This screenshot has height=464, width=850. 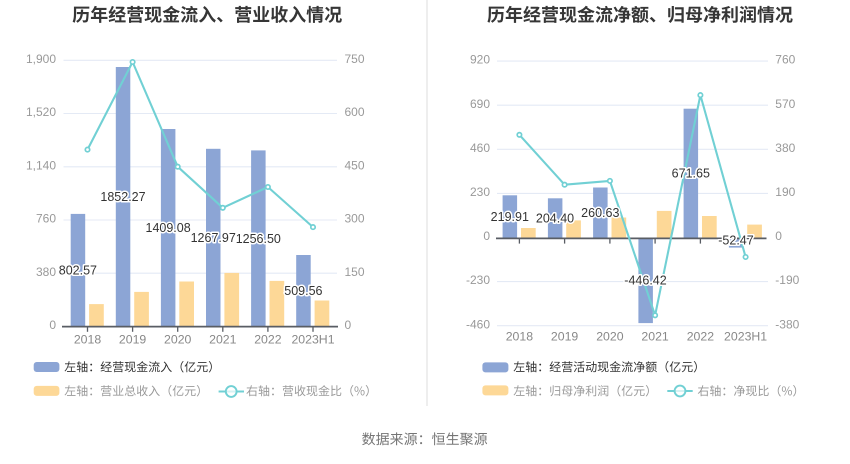 I want to click on svg-text: 920, so click(x=480, y=60).